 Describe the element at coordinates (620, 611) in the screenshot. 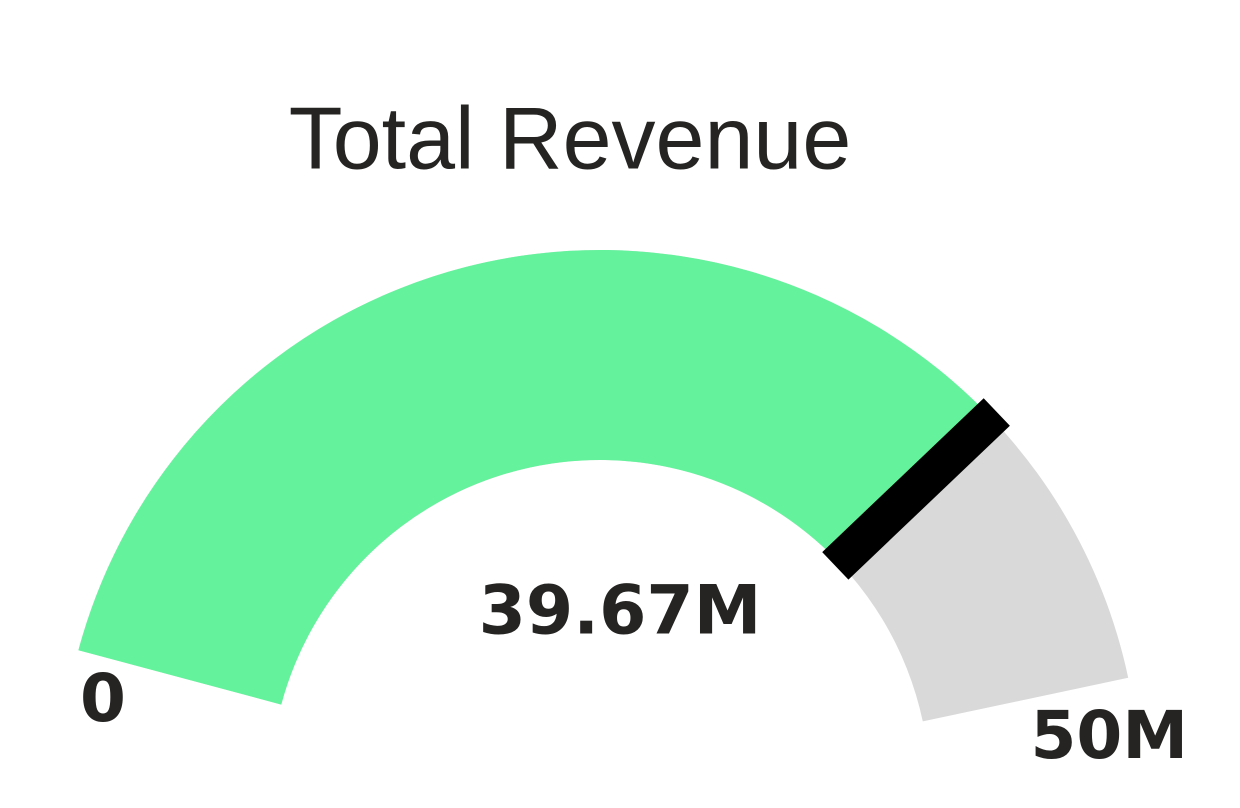

I see `value-label: 39.67M` at that location.